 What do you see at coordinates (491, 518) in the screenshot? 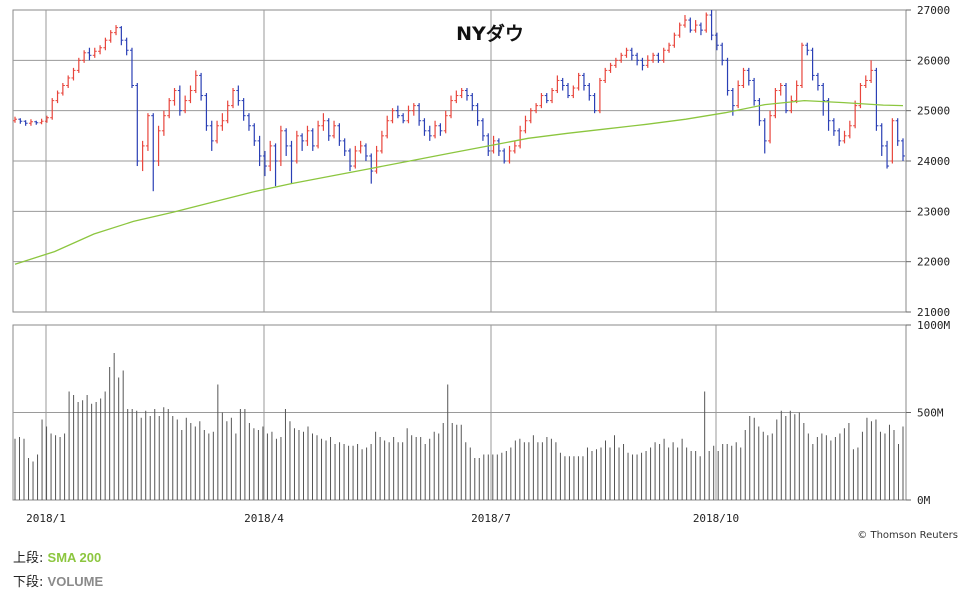
I see `x-tick-label: 2018/7` at bounding box center [491, 518].